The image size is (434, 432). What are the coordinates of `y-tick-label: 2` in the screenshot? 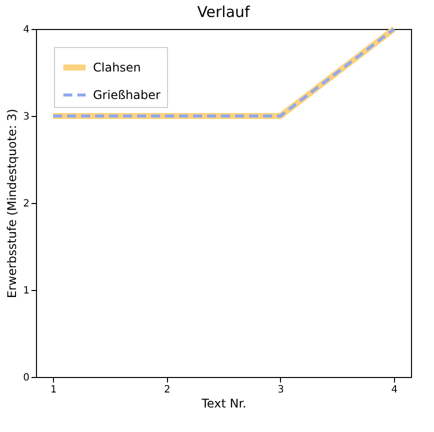 It's located at (26, 204).